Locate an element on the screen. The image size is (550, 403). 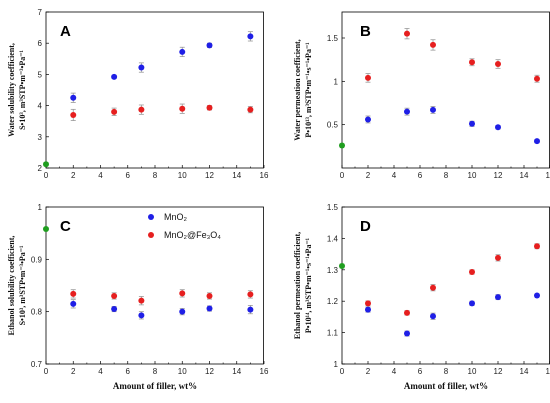
y-axis-title-line: Water solubility coefficient, is located at coordinates (11, 90).